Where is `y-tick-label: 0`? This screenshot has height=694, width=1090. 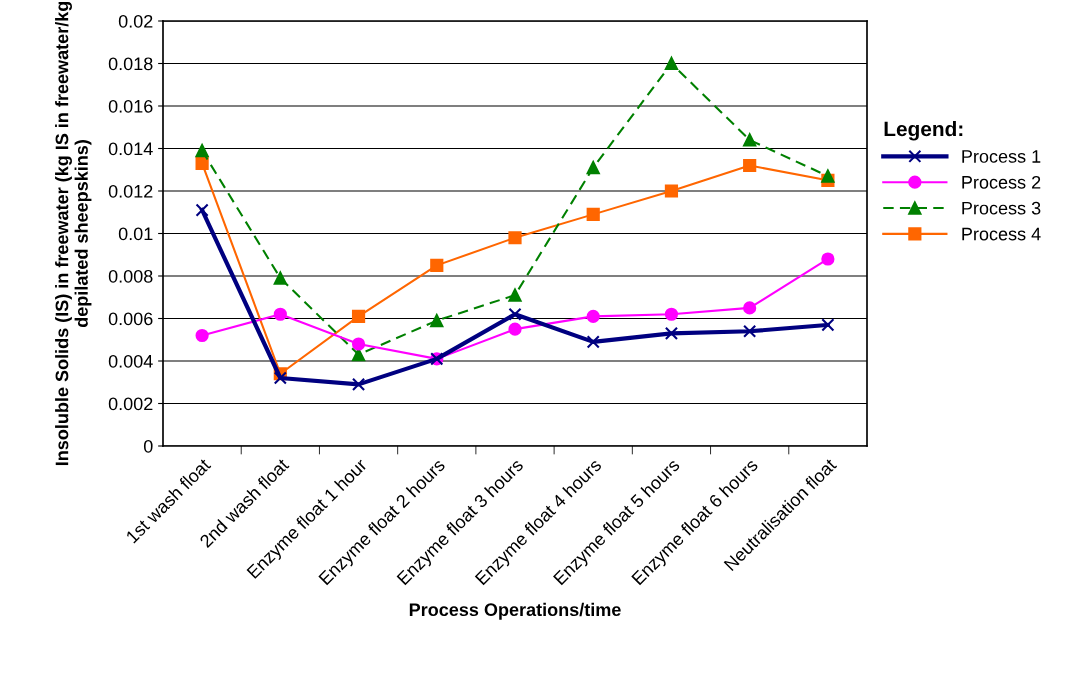 y-tick-label: 0 is located at coordinates (148, 446).